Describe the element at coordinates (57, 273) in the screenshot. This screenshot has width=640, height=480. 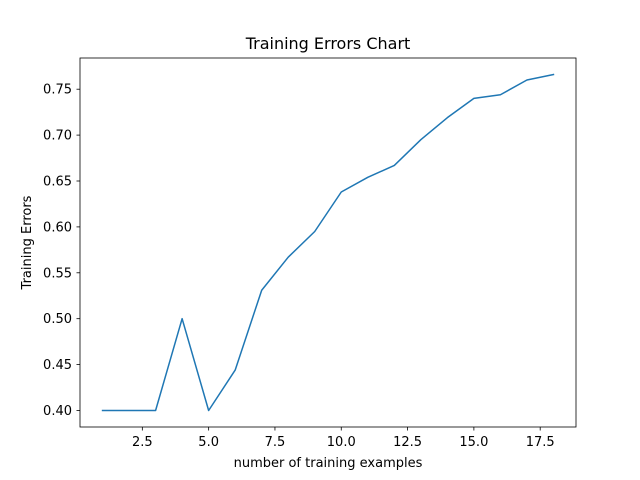
I see `y-tick-label: 0.55` at that location.